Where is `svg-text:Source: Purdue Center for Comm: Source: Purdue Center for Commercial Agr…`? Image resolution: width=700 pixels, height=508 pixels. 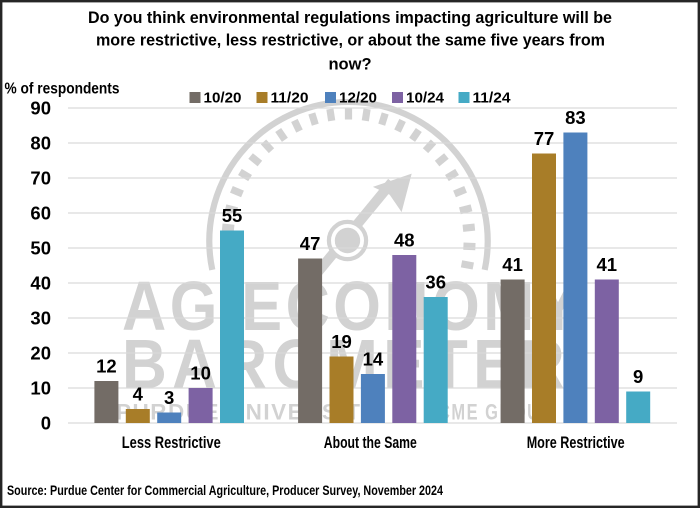
svg-text:Source: Purdue Center for Comm: Source: Purdue Center for Commercial Agr… is located at coordinates (225, 490).